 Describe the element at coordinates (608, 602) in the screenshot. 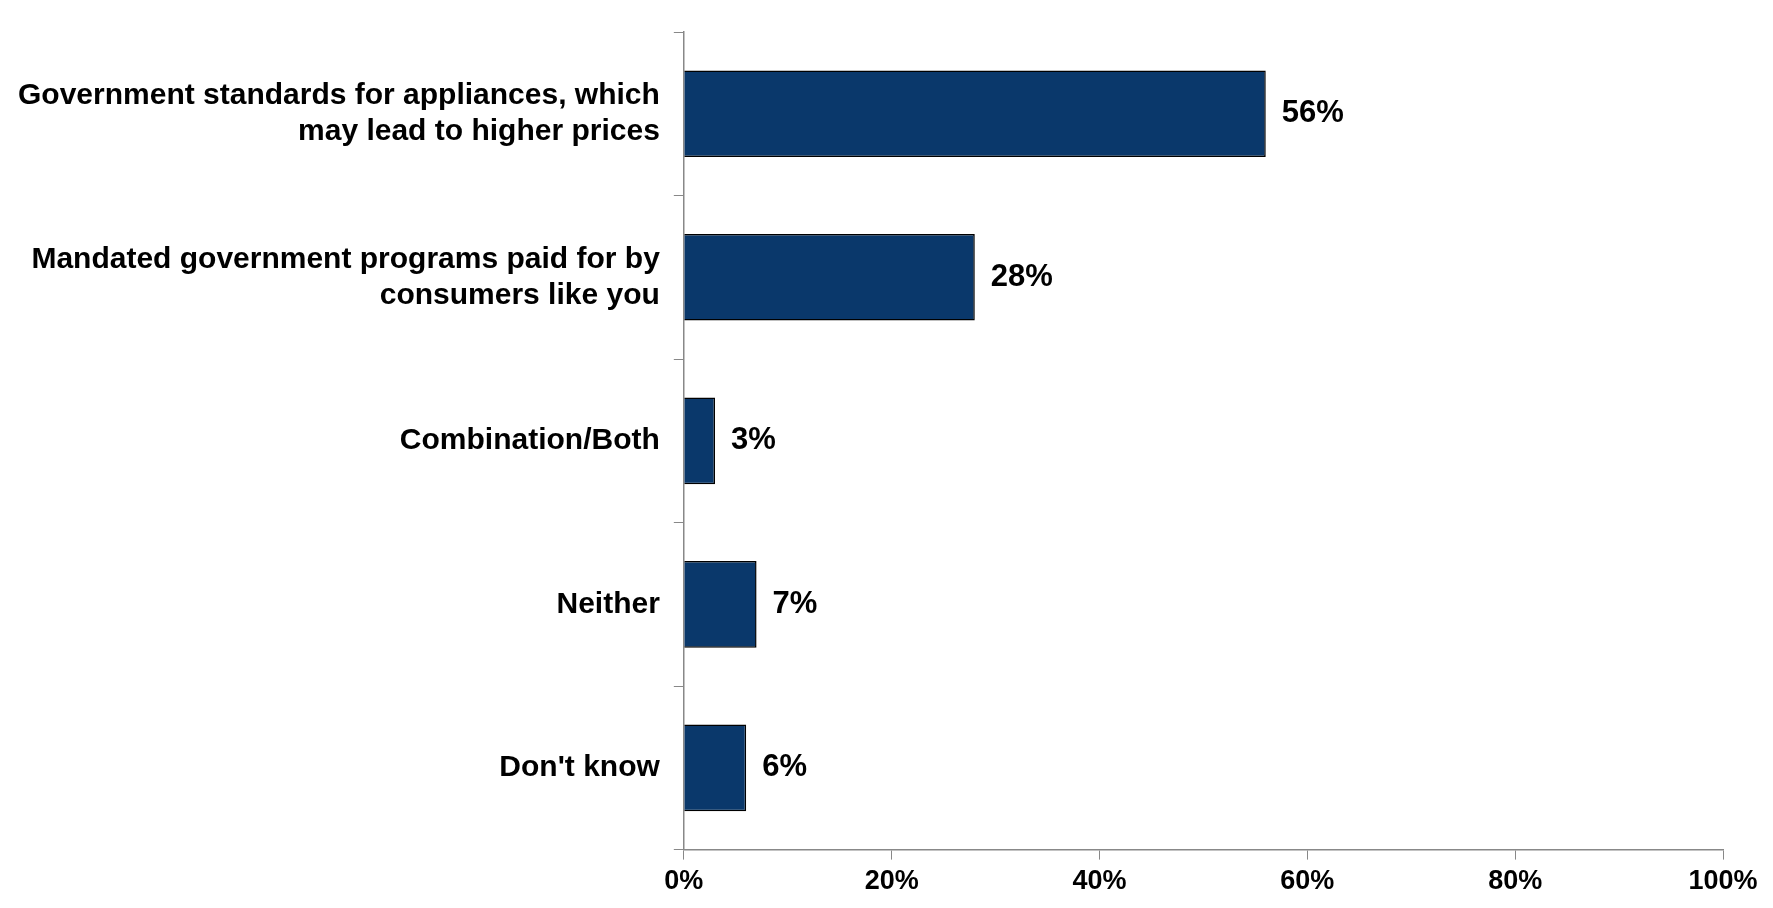

I see `y-tick-label: Neither` at that location.